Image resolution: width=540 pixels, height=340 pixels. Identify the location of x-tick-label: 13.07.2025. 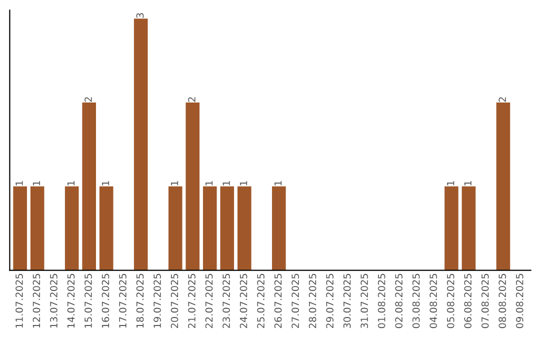
(54, 301).